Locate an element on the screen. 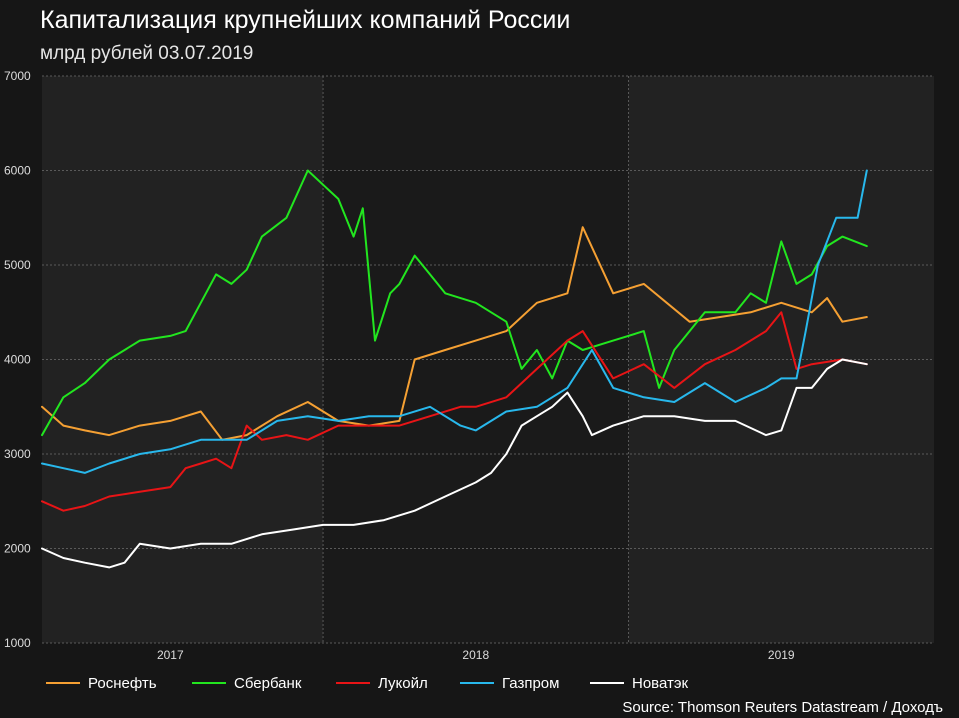 Image resolution: width=959 pixels, height=718 pixels. y-tick-label: 6000 is located at coordinates (17, 171).